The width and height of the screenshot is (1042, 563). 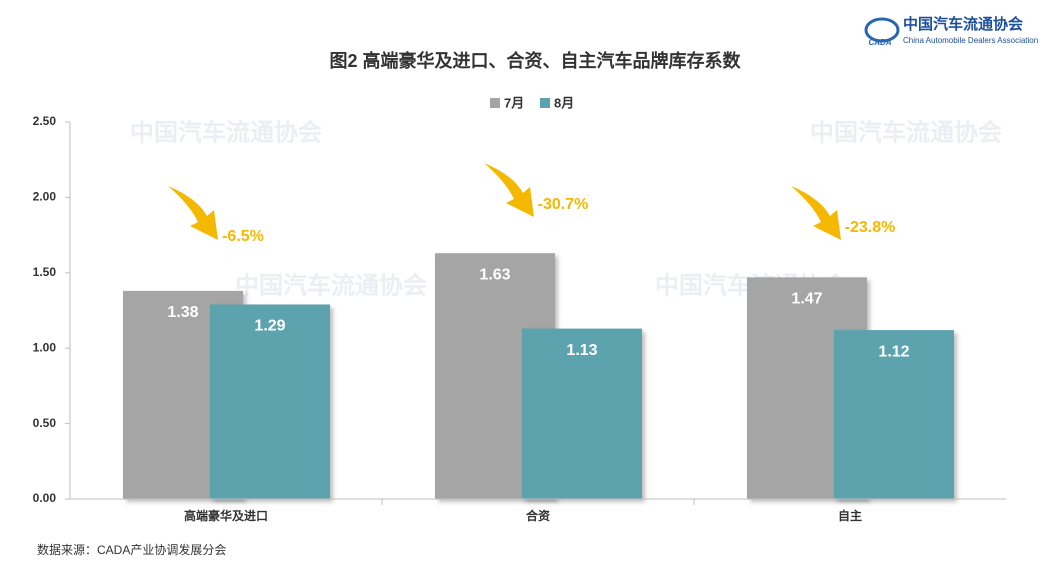 I want to click on logo-name-en: China Automobile Dealers Association, so click(x=970, y=40).